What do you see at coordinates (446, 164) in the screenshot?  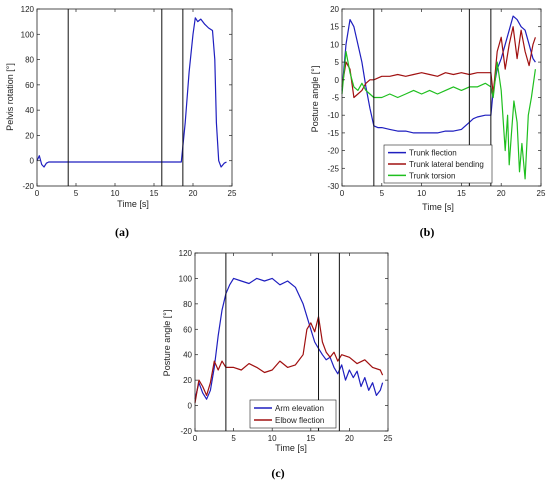 I see `panel-b-legend-label: Trunk lateral bending` at bounding box center [446, 164].